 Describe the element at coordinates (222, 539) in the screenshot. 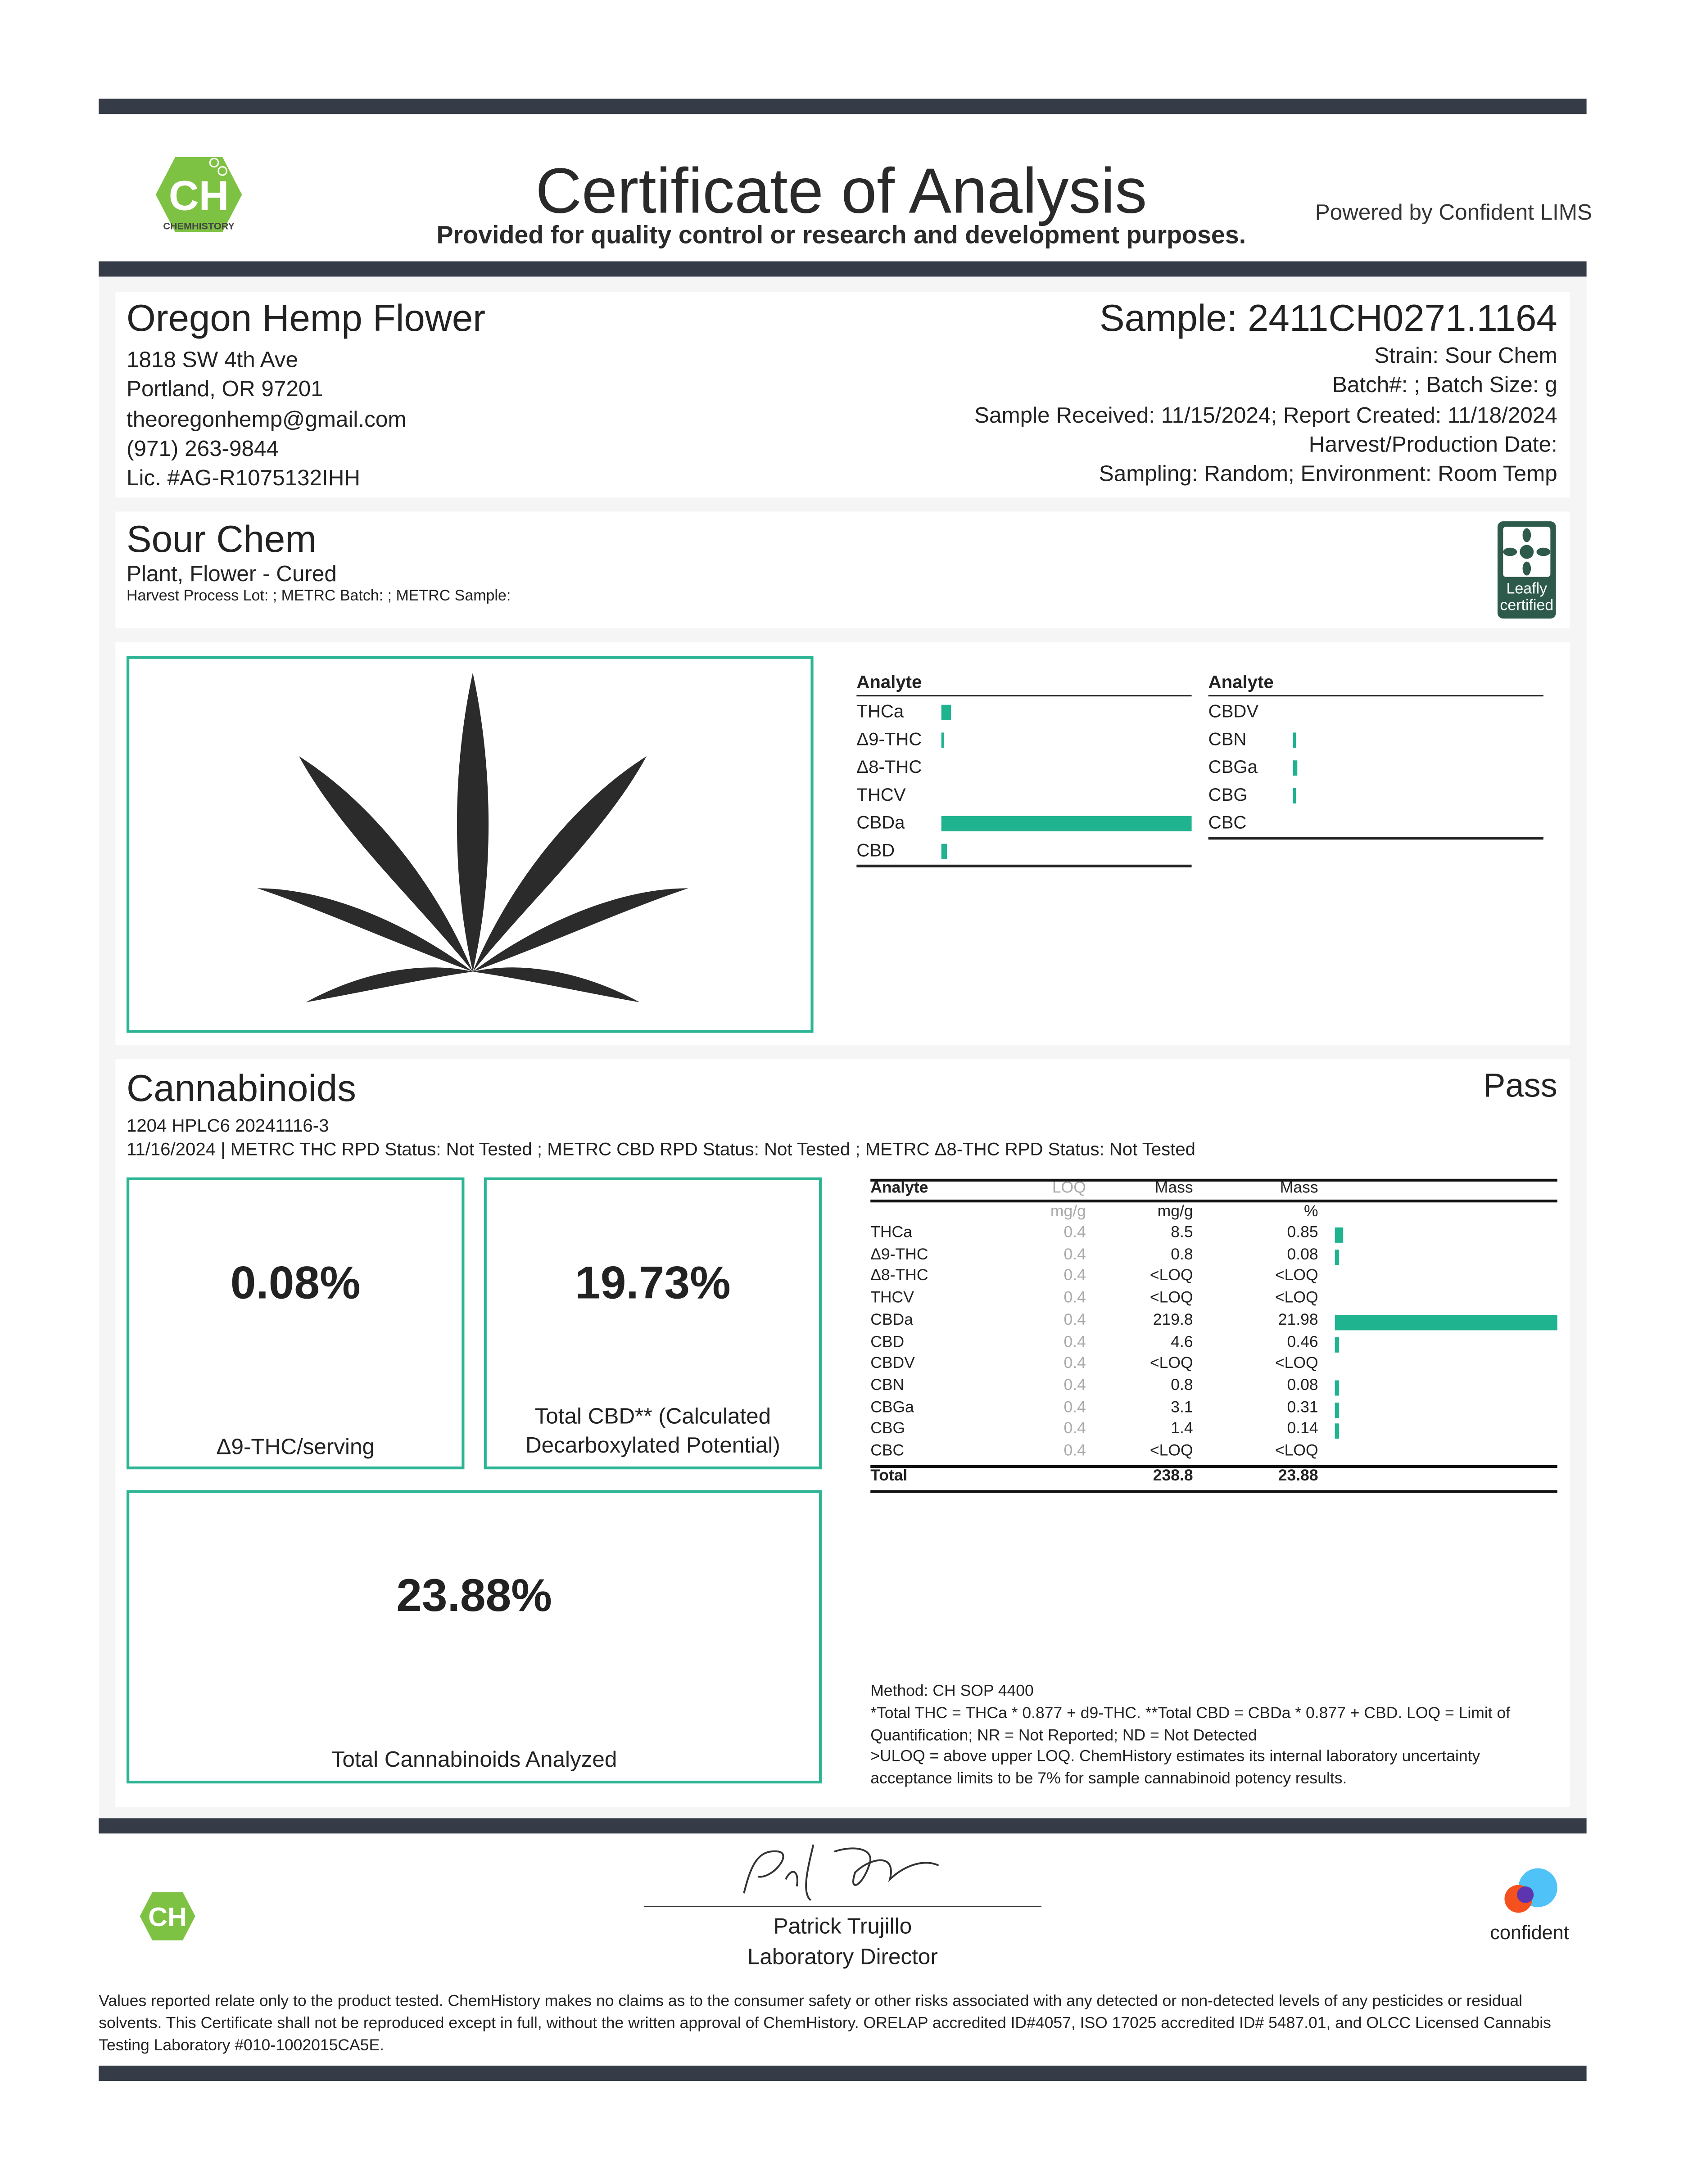

I see `product-name: Sour Chem` at that location.